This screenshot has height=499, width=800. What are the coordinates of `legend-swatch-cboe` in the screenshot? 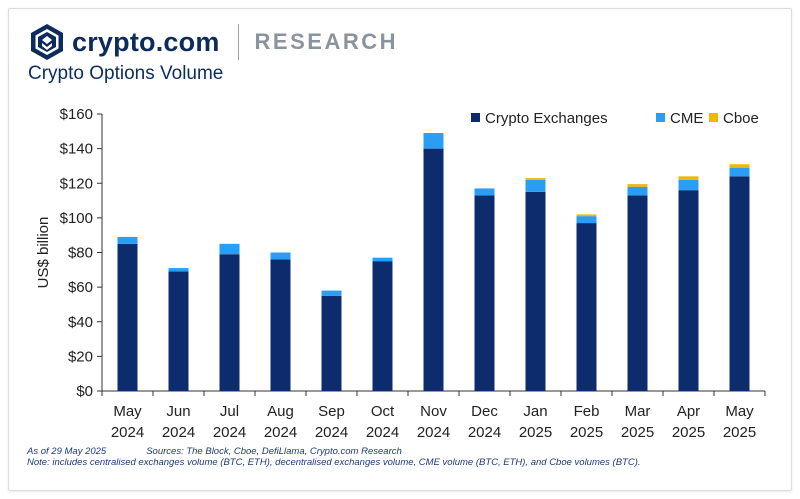 It's located at (713, 117).